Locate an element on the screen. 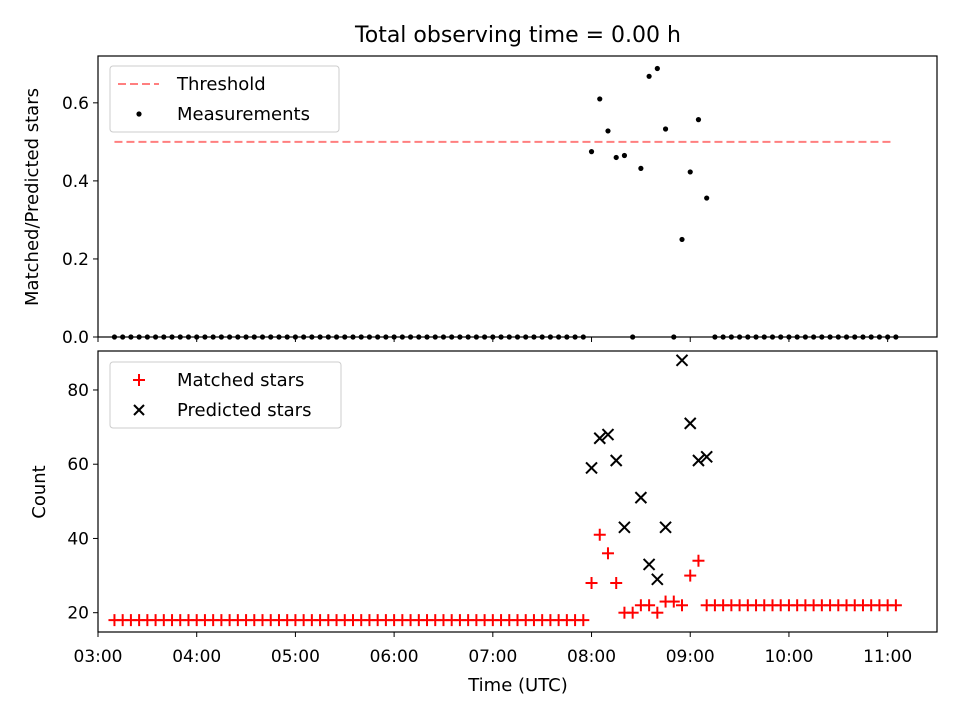  top-y-tick-label: 0.0 is located at coordinates (75, 338).